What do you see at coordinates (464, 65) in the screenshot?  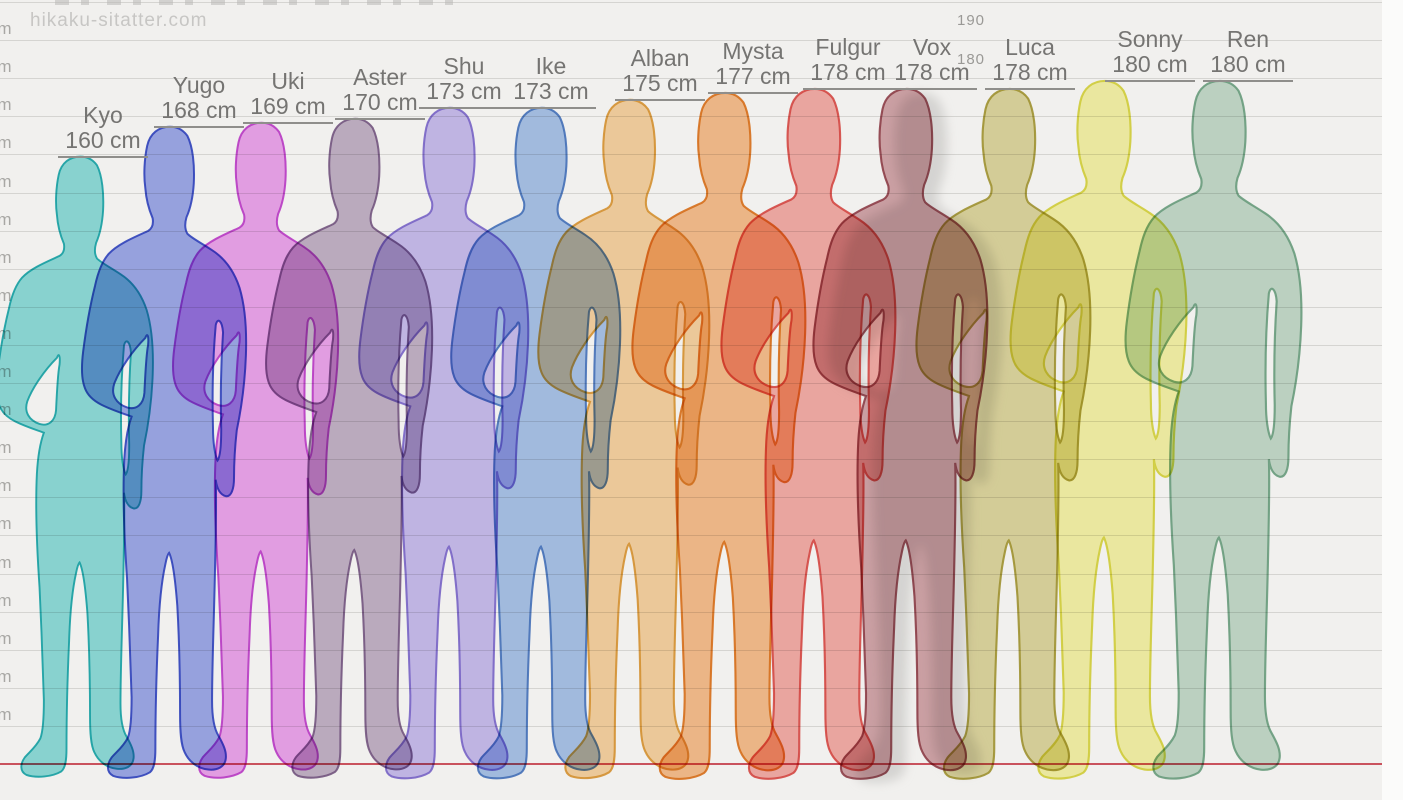 I see `char-name: Shu` at bounding box center [464, 65].